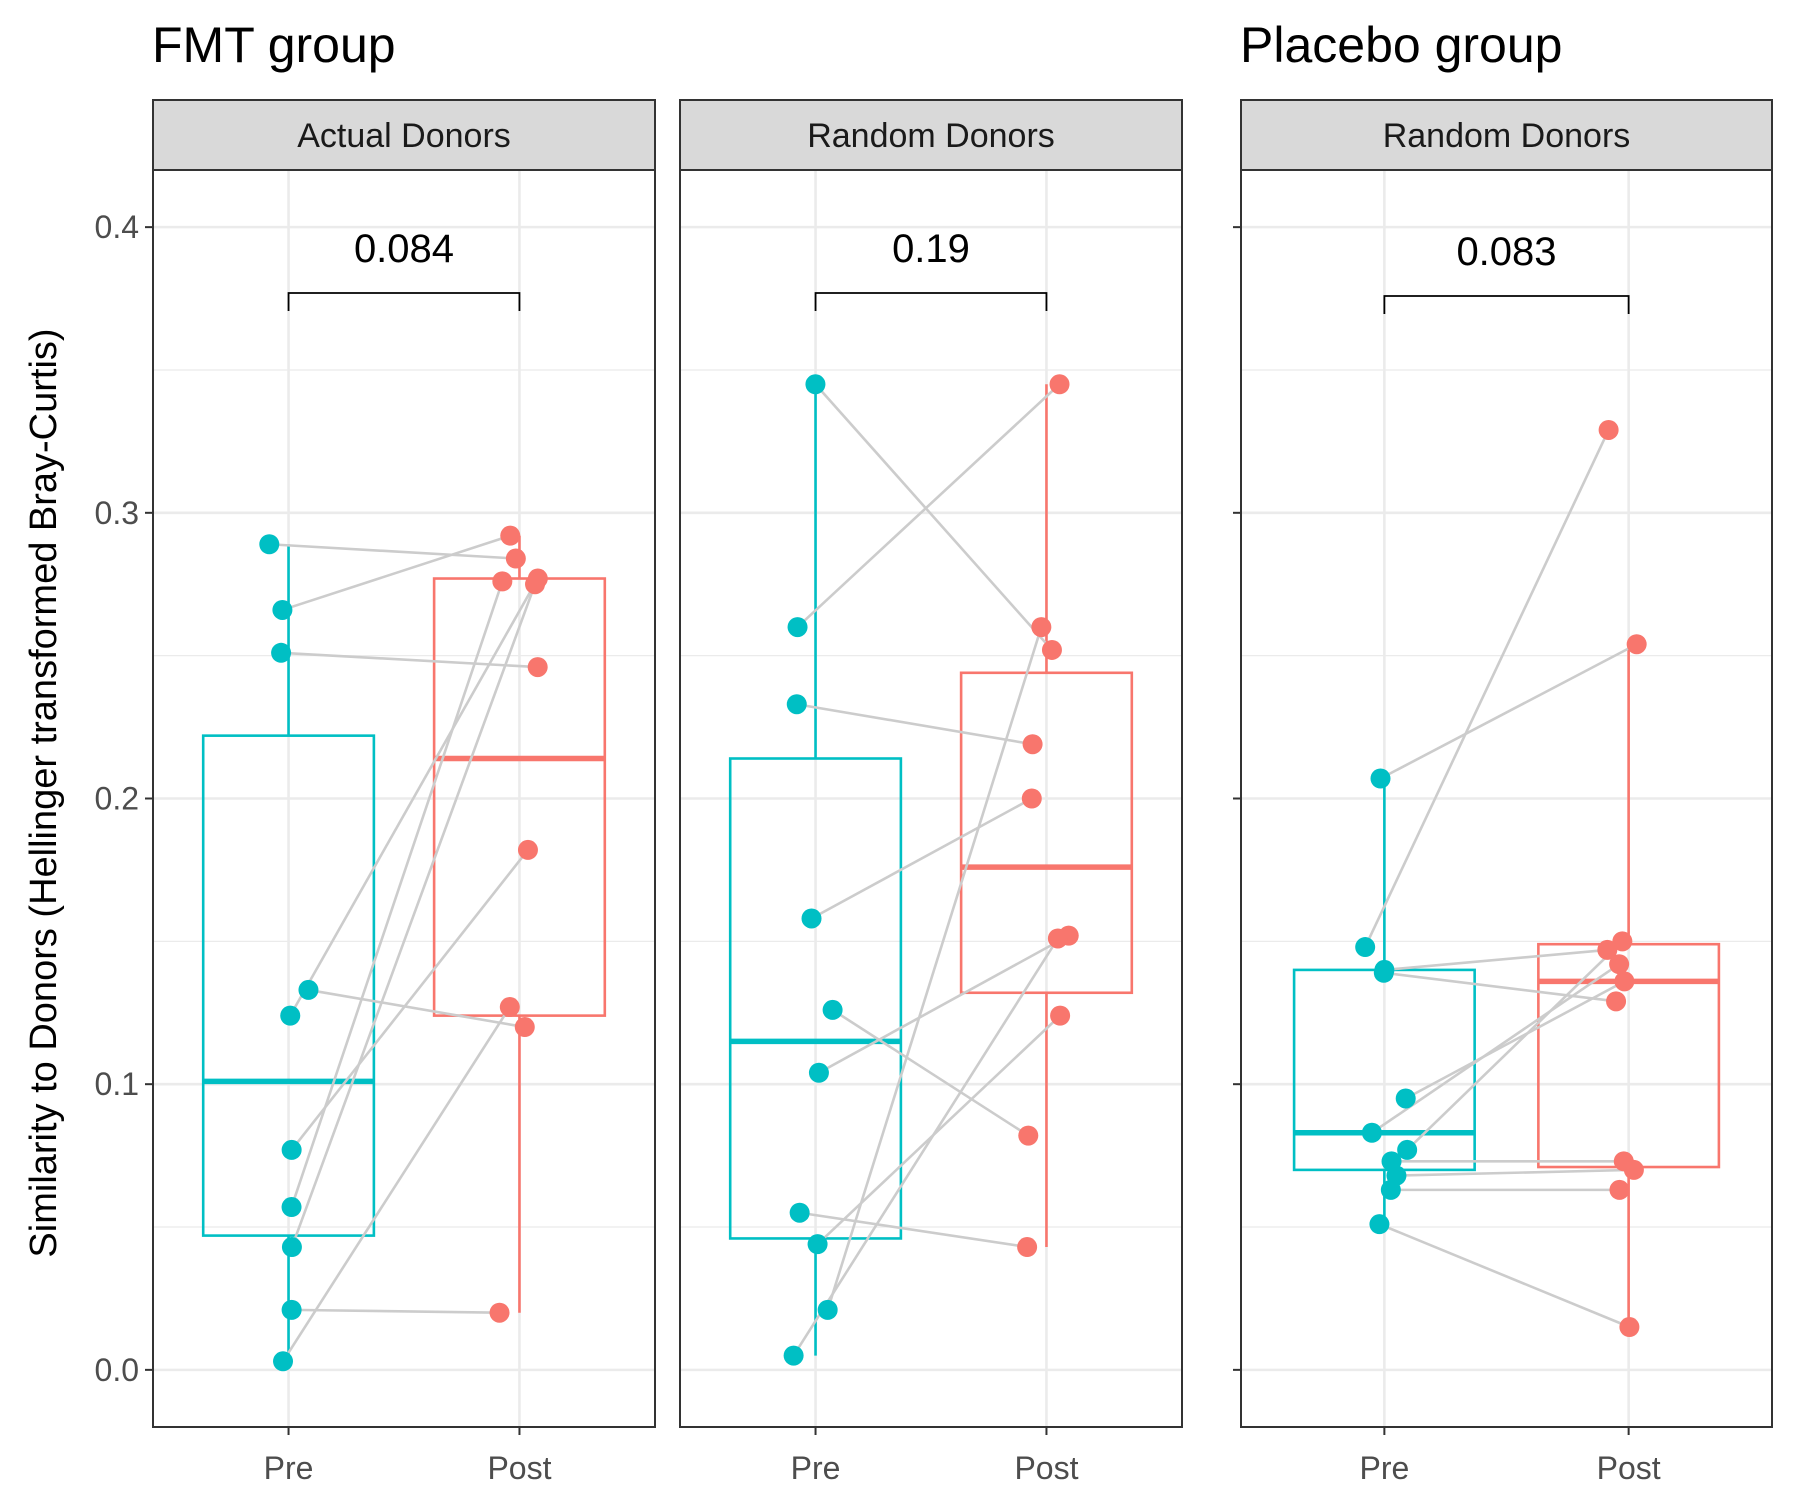 The height and width of the screenshot is (1500, 1800). Describe the element at coordinates (117, 227) in the screenshot. I see `y-tick-label: 0.4` at that location.